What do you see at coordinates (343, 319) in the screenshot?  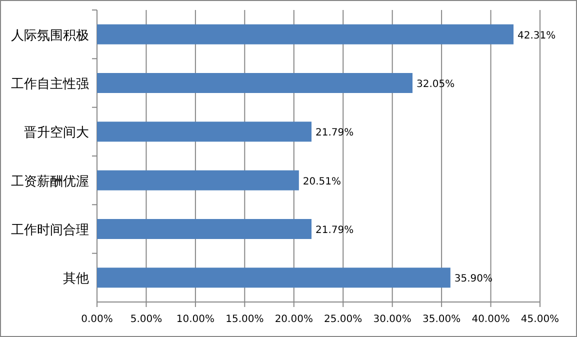 I see `x-tick-label: 25.00%` at bounding box center [343, 319].